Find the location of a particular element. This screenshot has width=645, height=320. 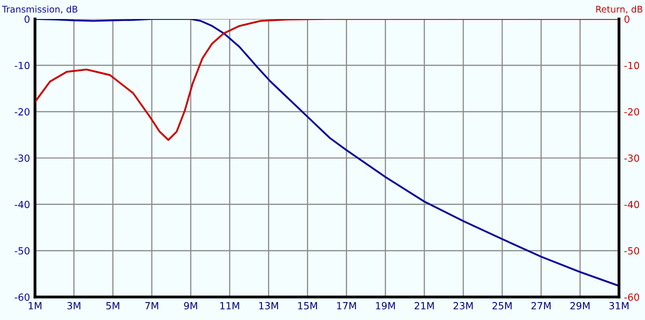

y2-tick-label: -40 is located at coordinates (632, 204).